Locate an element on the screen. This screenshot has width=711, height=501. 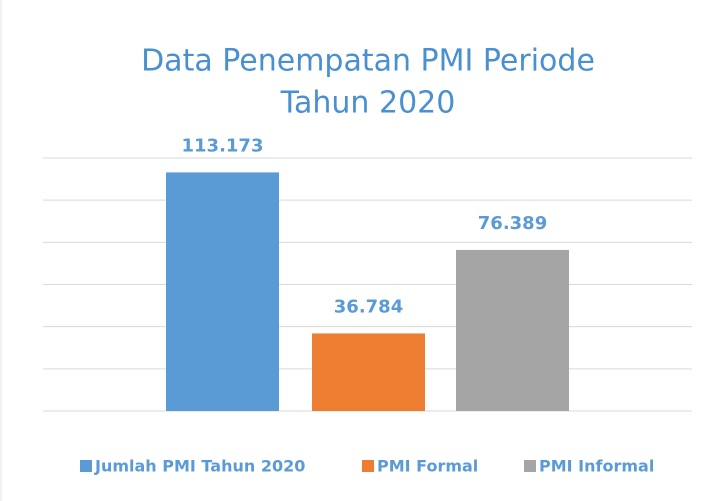
data-label: 36.784 is located at coordinates (368, 306).